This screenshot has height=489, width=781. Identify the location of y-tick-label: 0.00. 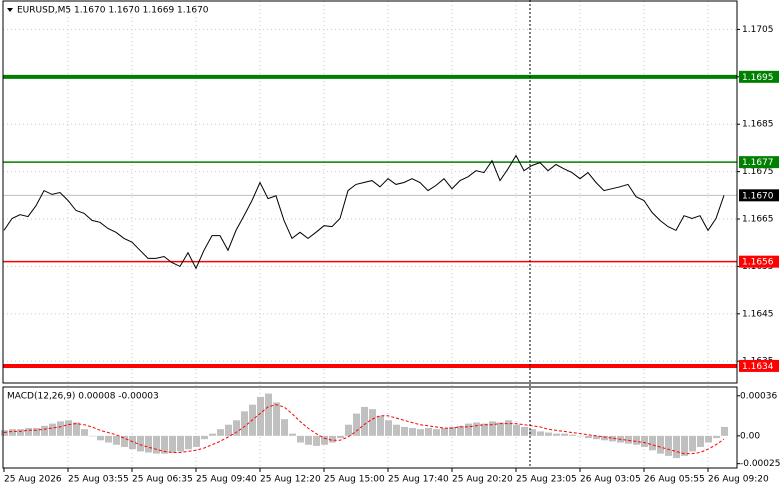
(750, 436).